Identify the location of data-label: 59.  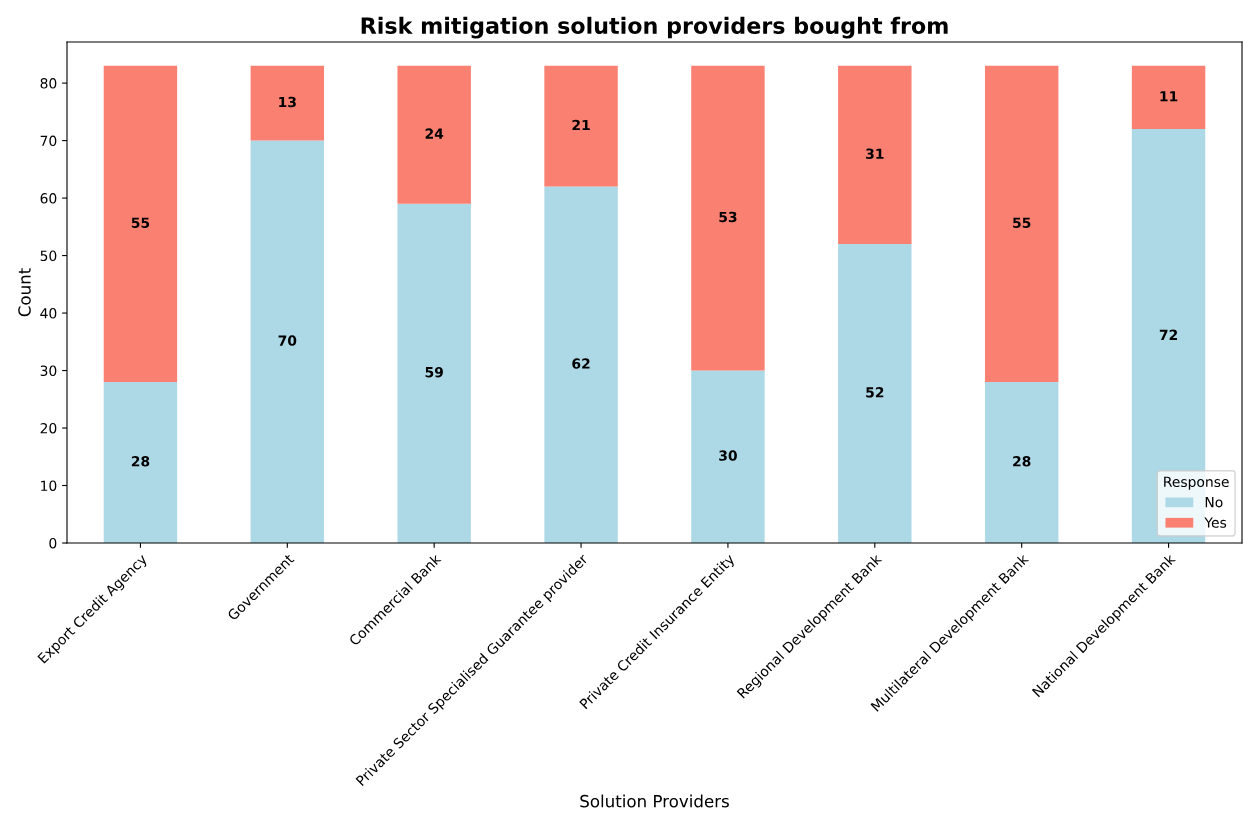
(434, 372).